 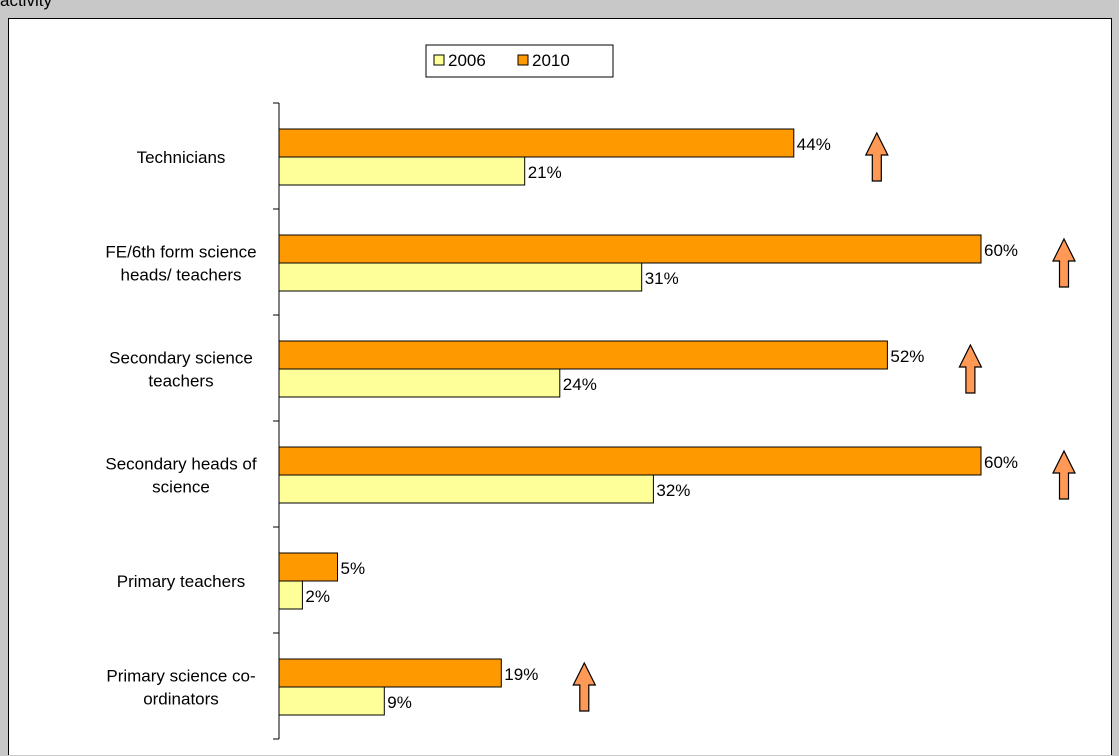 What do you see at coordinates (317, 596) in the screenshot?
I see `data-label-2006: 2%` at bounding box center [317, 596].